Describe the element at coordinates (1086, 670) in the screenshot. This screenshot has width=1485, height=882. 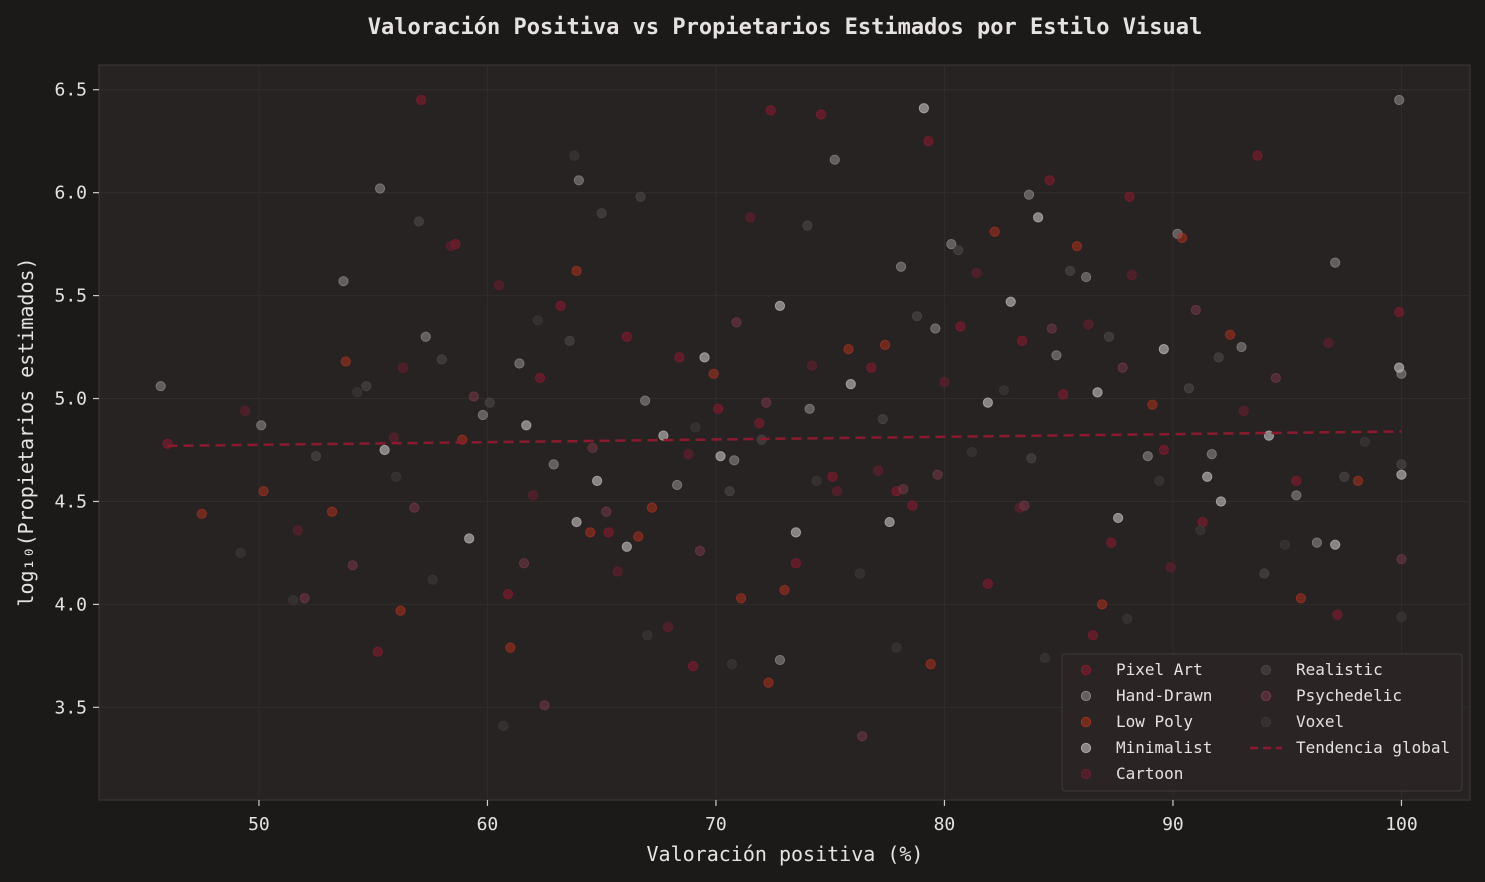
I see `legend-marker-pixel-art` at that location.